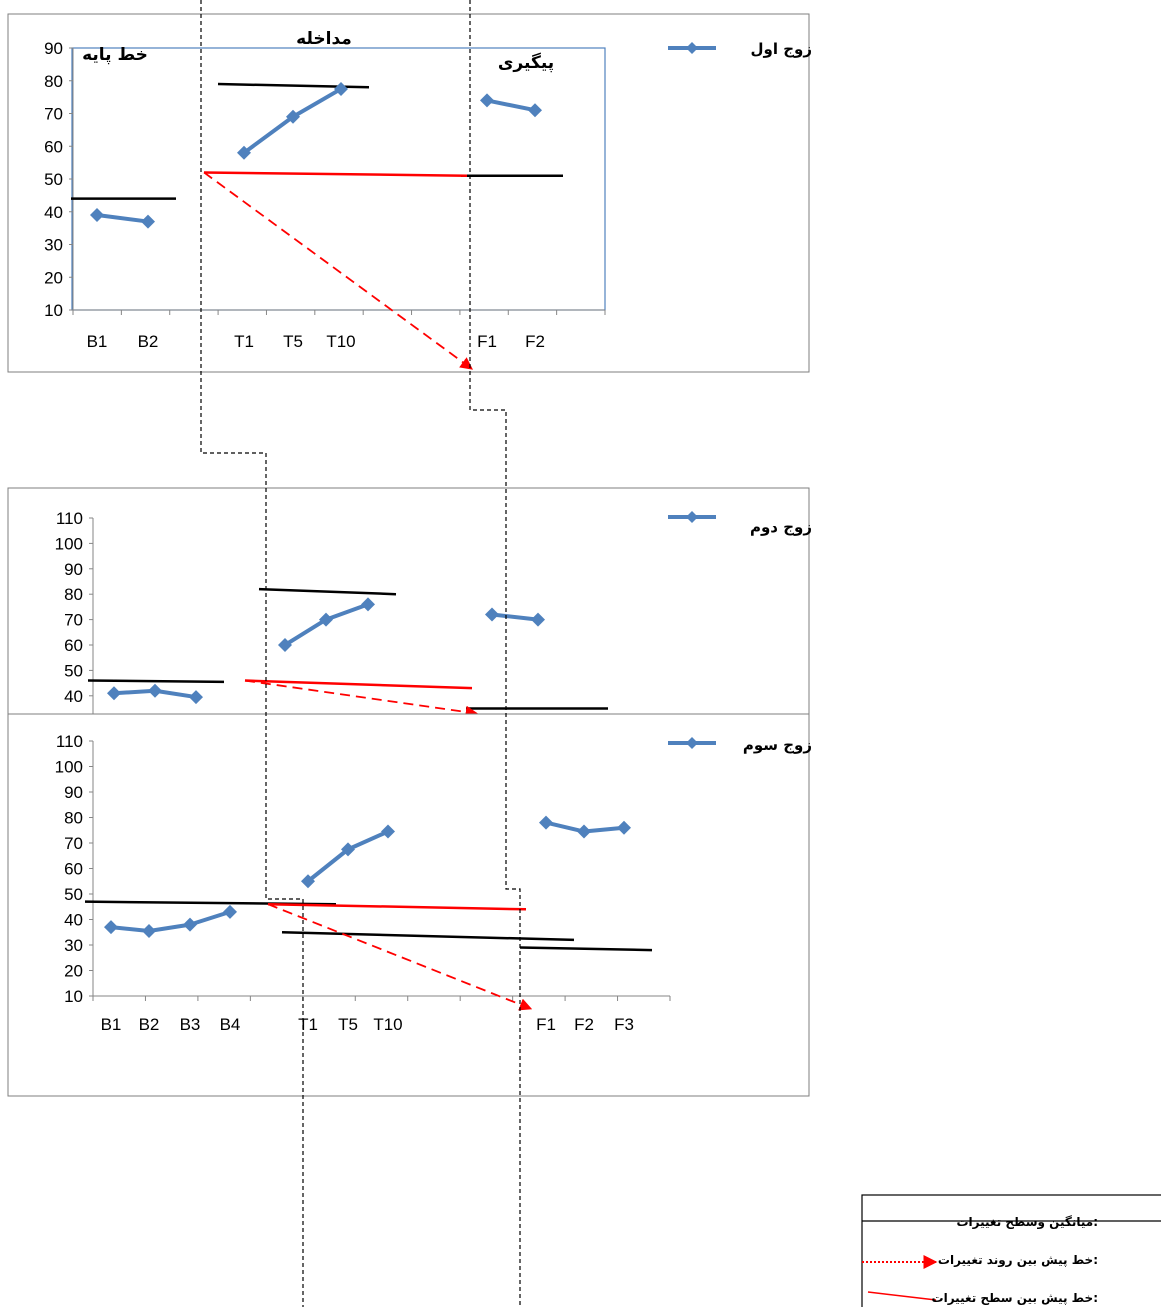 The width and height of the screenshot is (1161, 1307). I want to click on x-tick-label: F3, so click(624, 1024).